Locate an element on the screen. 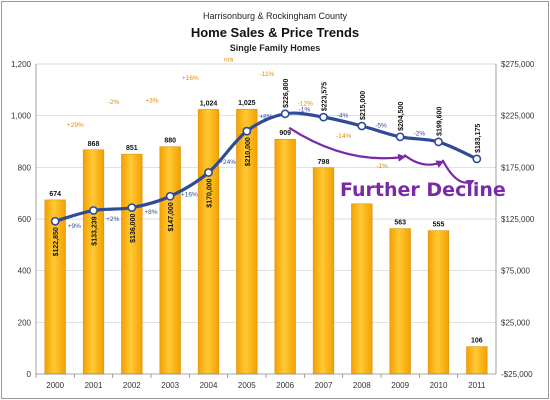 This screenshot has height=400, width=550. price-value-label: $199,600 is located at coordinates (440, 121).